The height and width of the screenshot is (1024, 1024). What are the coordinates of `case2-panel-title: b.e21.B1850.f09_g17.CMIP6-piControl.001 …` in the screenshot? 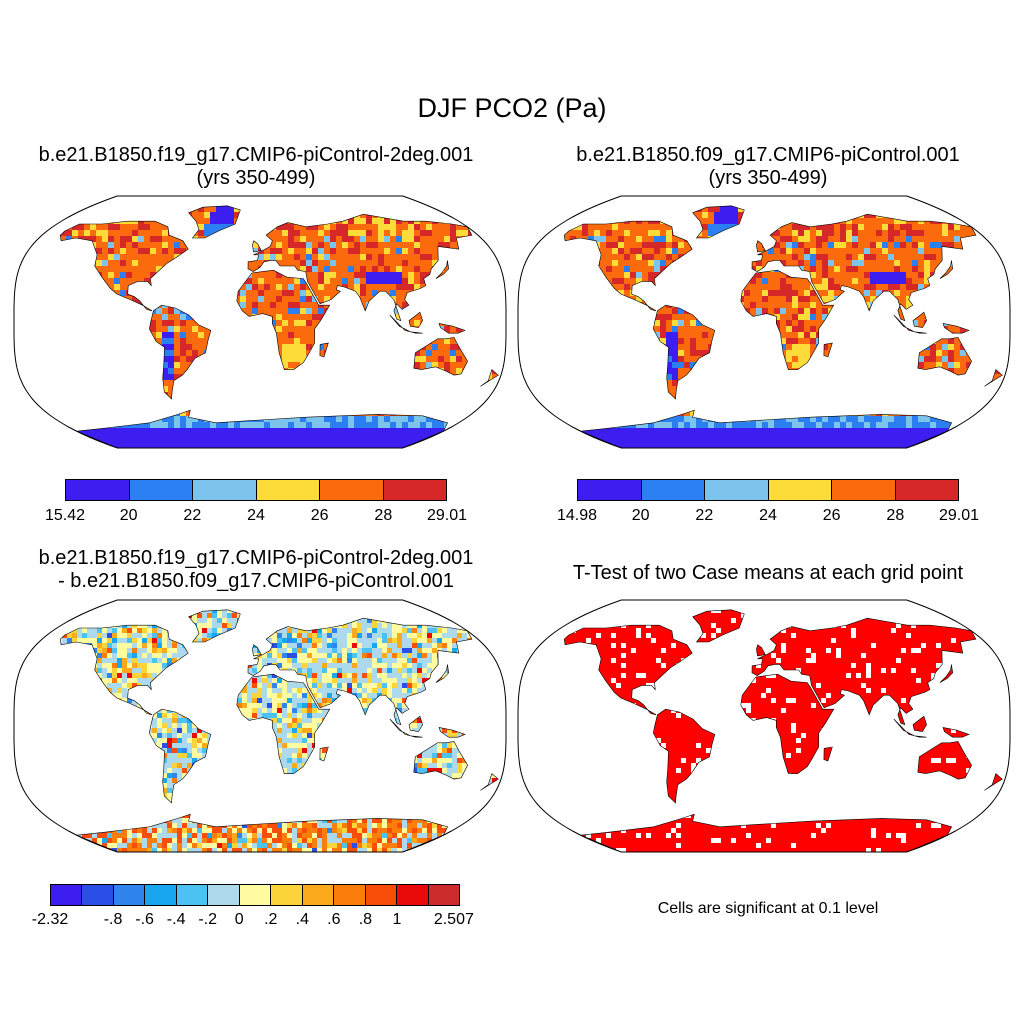 It's located at (768, 167).